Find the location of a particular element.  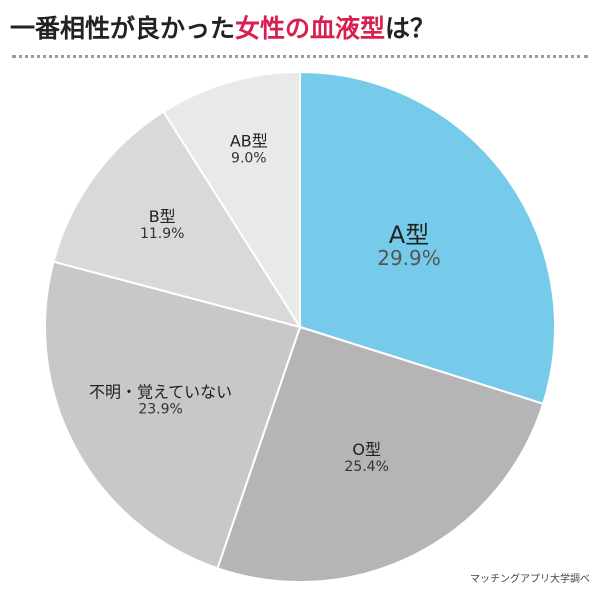

title-accent: 女性の血液型 is located at coordinates (310, 28).